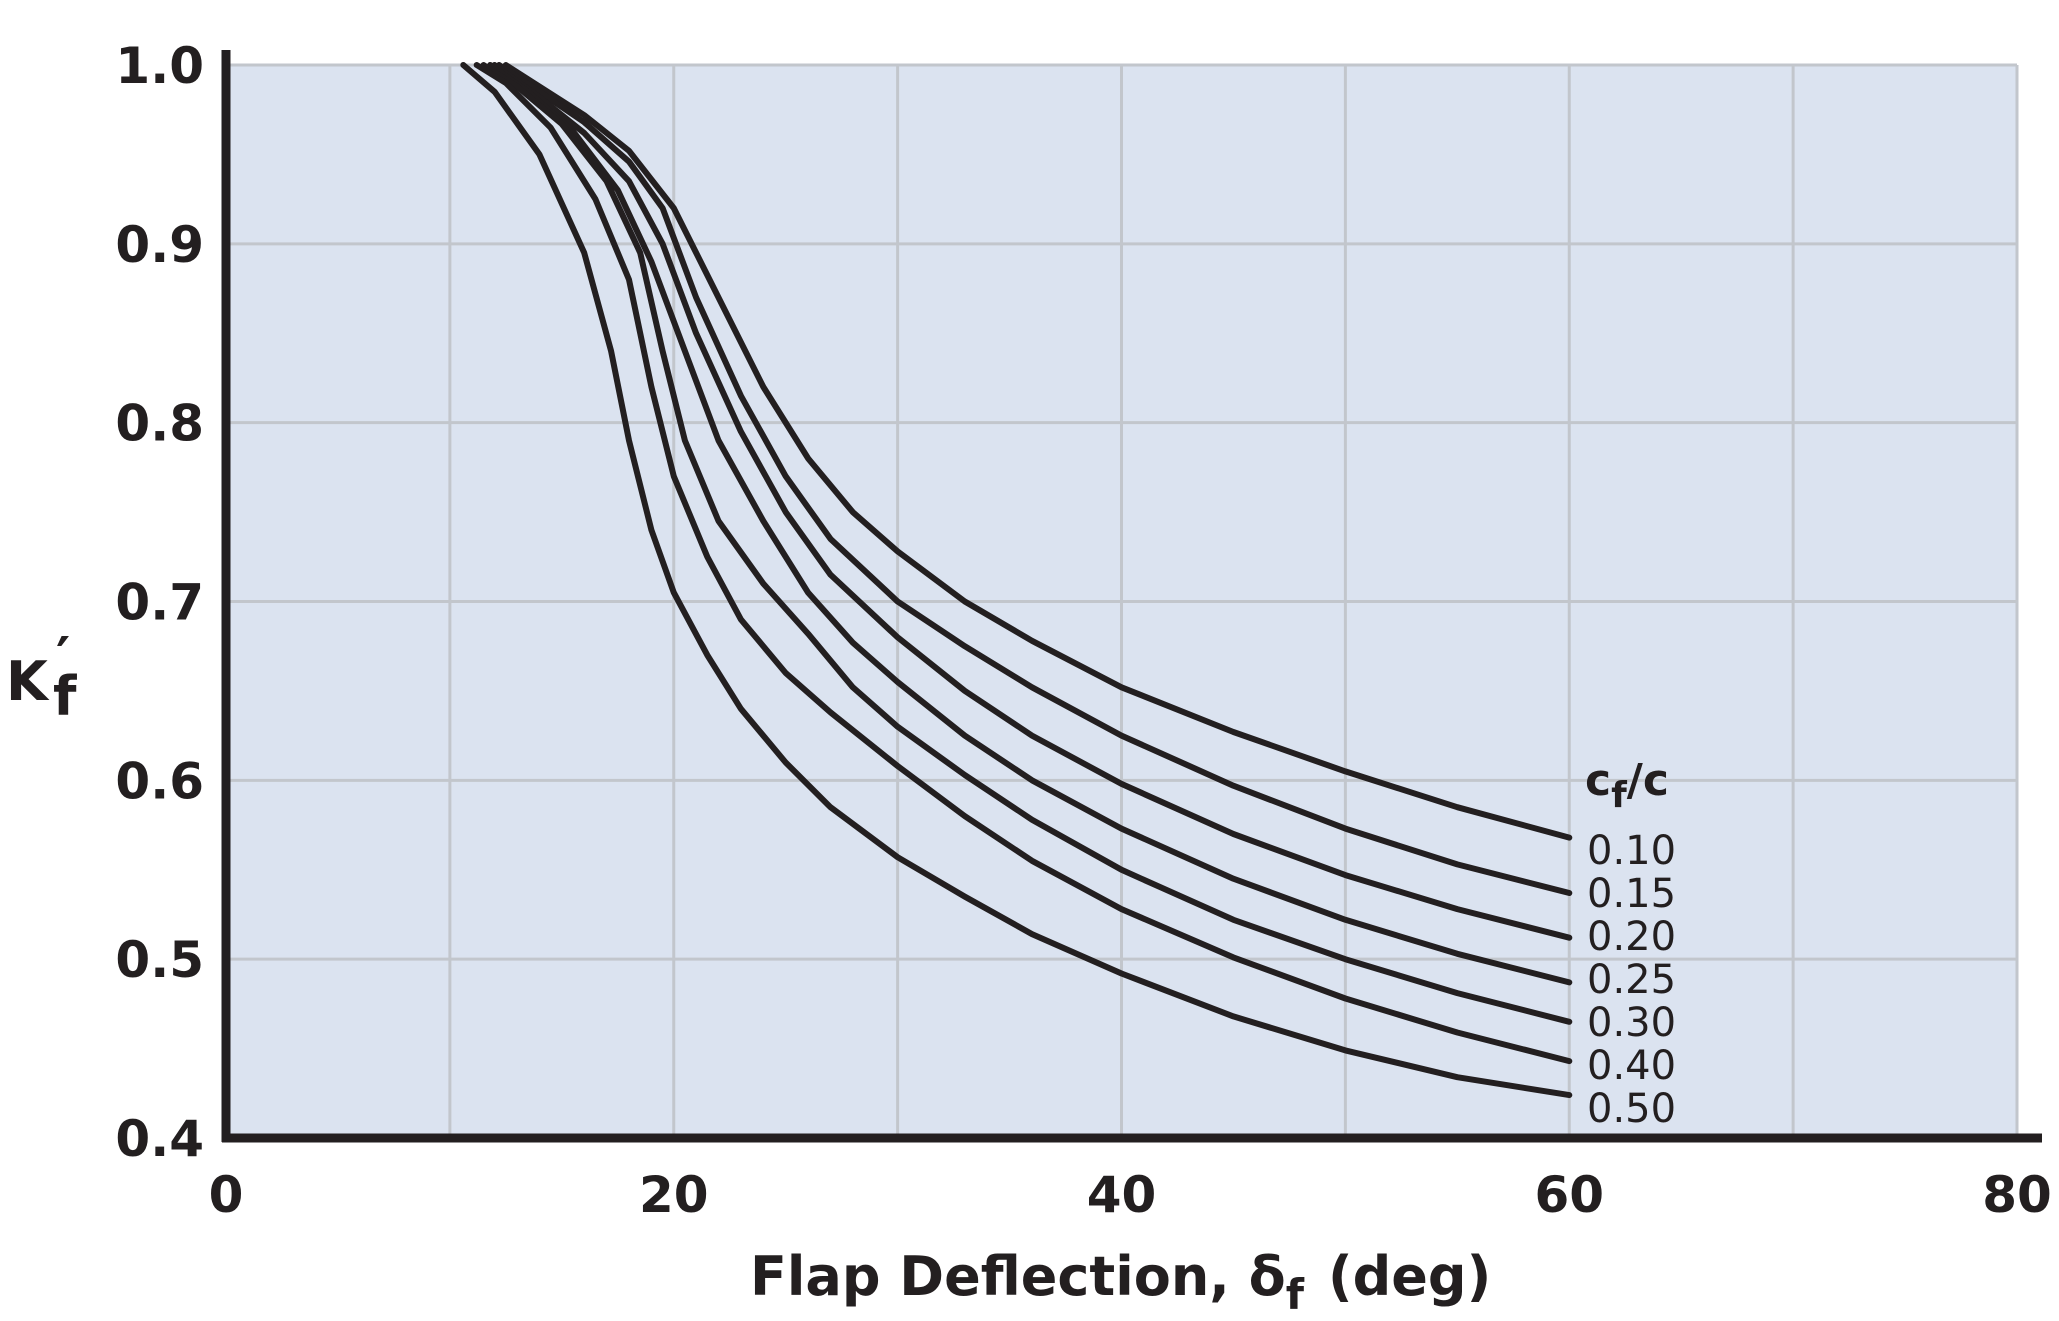 This screenshot has width=2059, height=1321. Describe the element at coordinates (65, 696) in the screenshot. I see `y-axis-label-sub: f` at that location.